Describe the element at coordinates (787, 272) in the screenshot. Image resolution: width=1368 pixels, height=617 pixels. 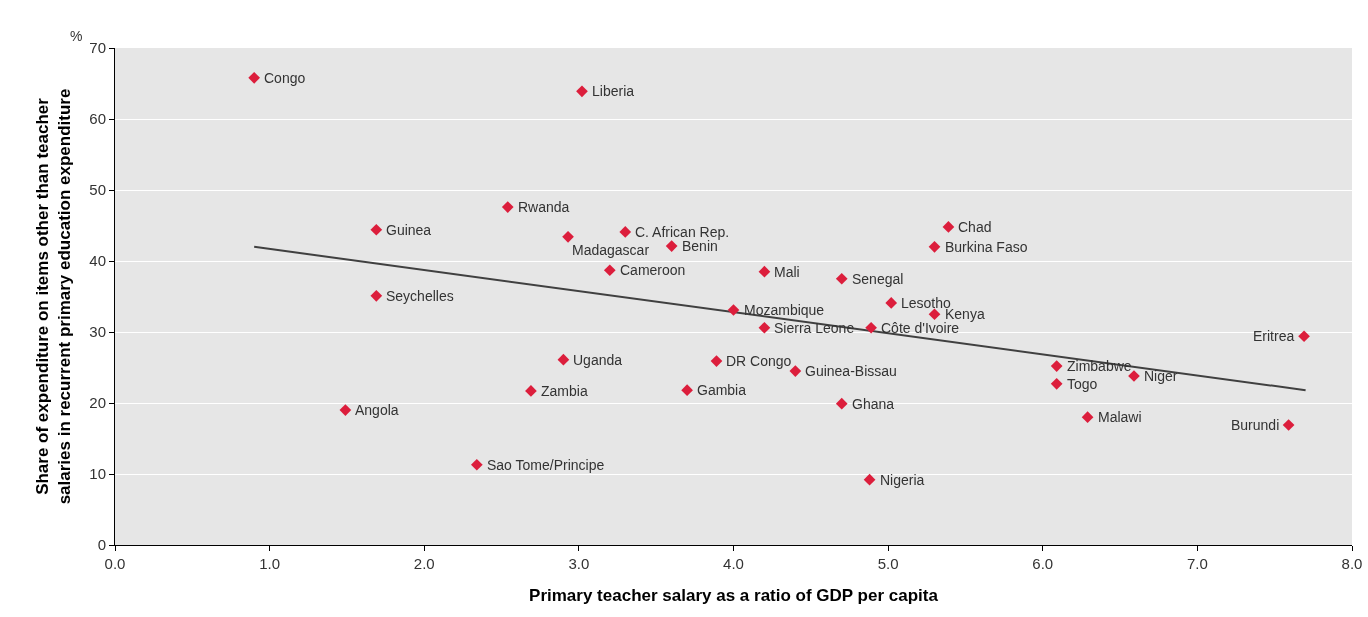
I see `annotation: Mali` at that location.